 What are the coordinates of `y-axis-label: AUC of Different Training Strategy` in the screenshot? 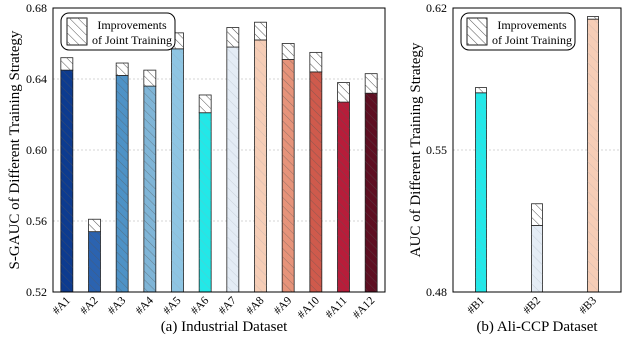 It's located at (416, 149).